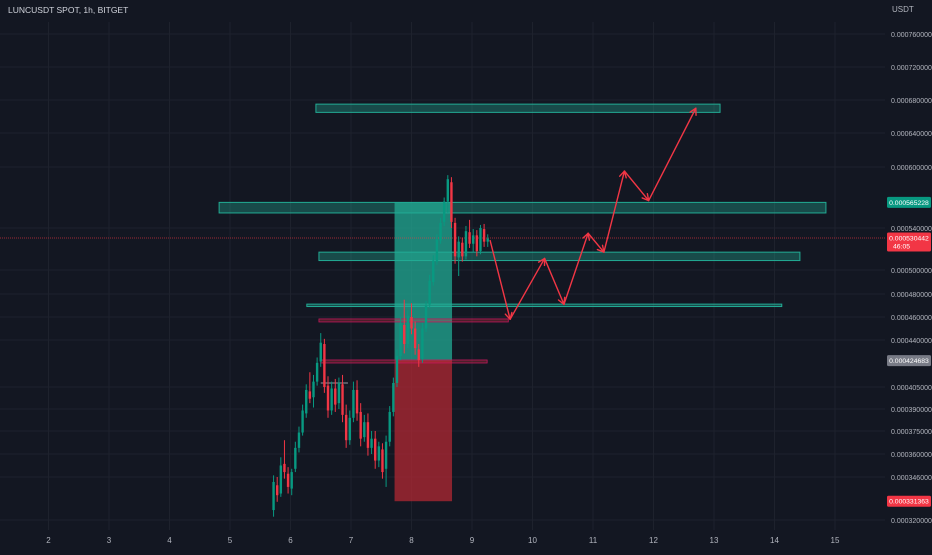  Describe the element at coordinates (911, 388) in the screenshot. I see `y-axis-tick-label: 0.000405000` at that location.